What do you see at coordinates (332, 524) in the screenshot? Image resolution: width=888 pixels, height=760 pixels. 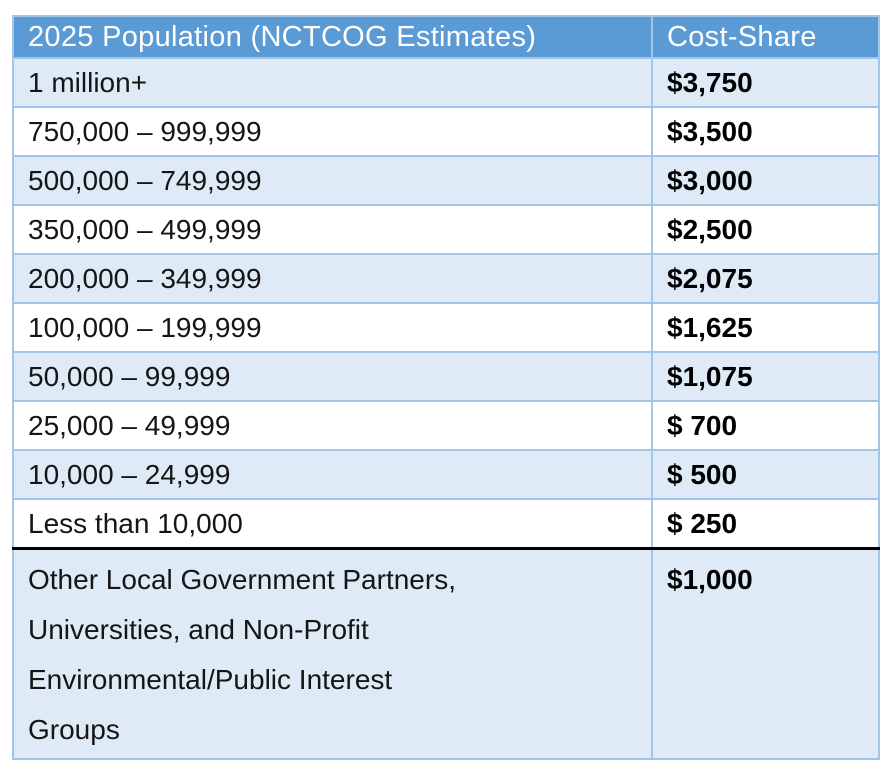 I see `population-cell: Less than 10,000` at bounding box center [332, 524].